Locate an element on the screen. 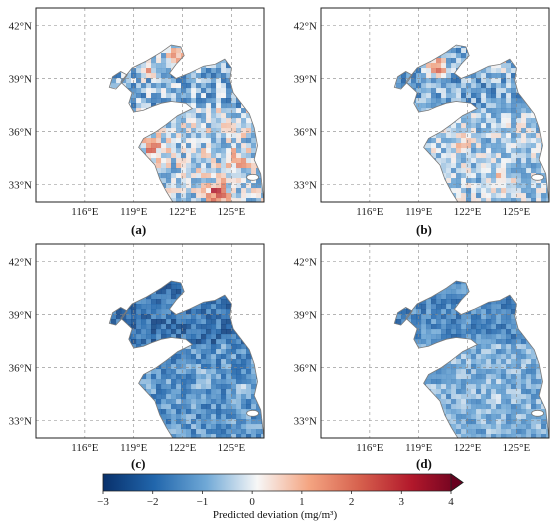  colorbar-bar is located at coordinates (283, 482).